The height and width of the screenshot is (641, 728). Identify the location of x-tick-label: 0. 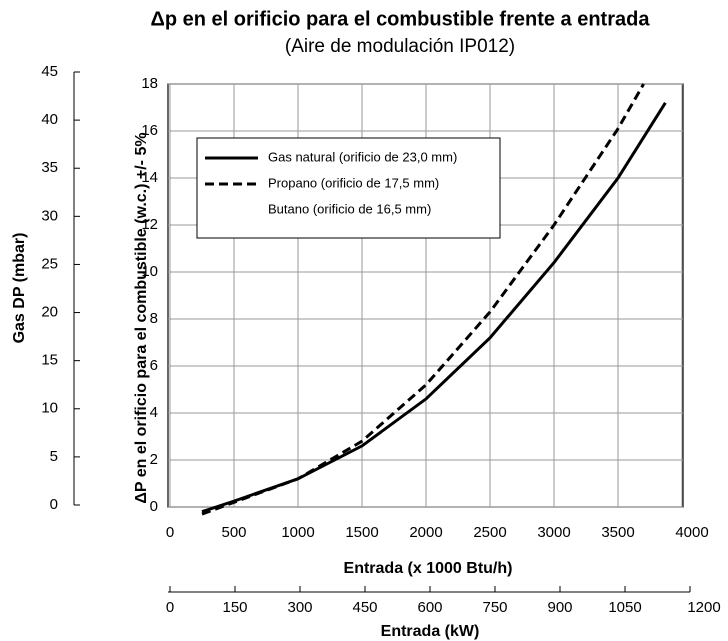
(170, 532).